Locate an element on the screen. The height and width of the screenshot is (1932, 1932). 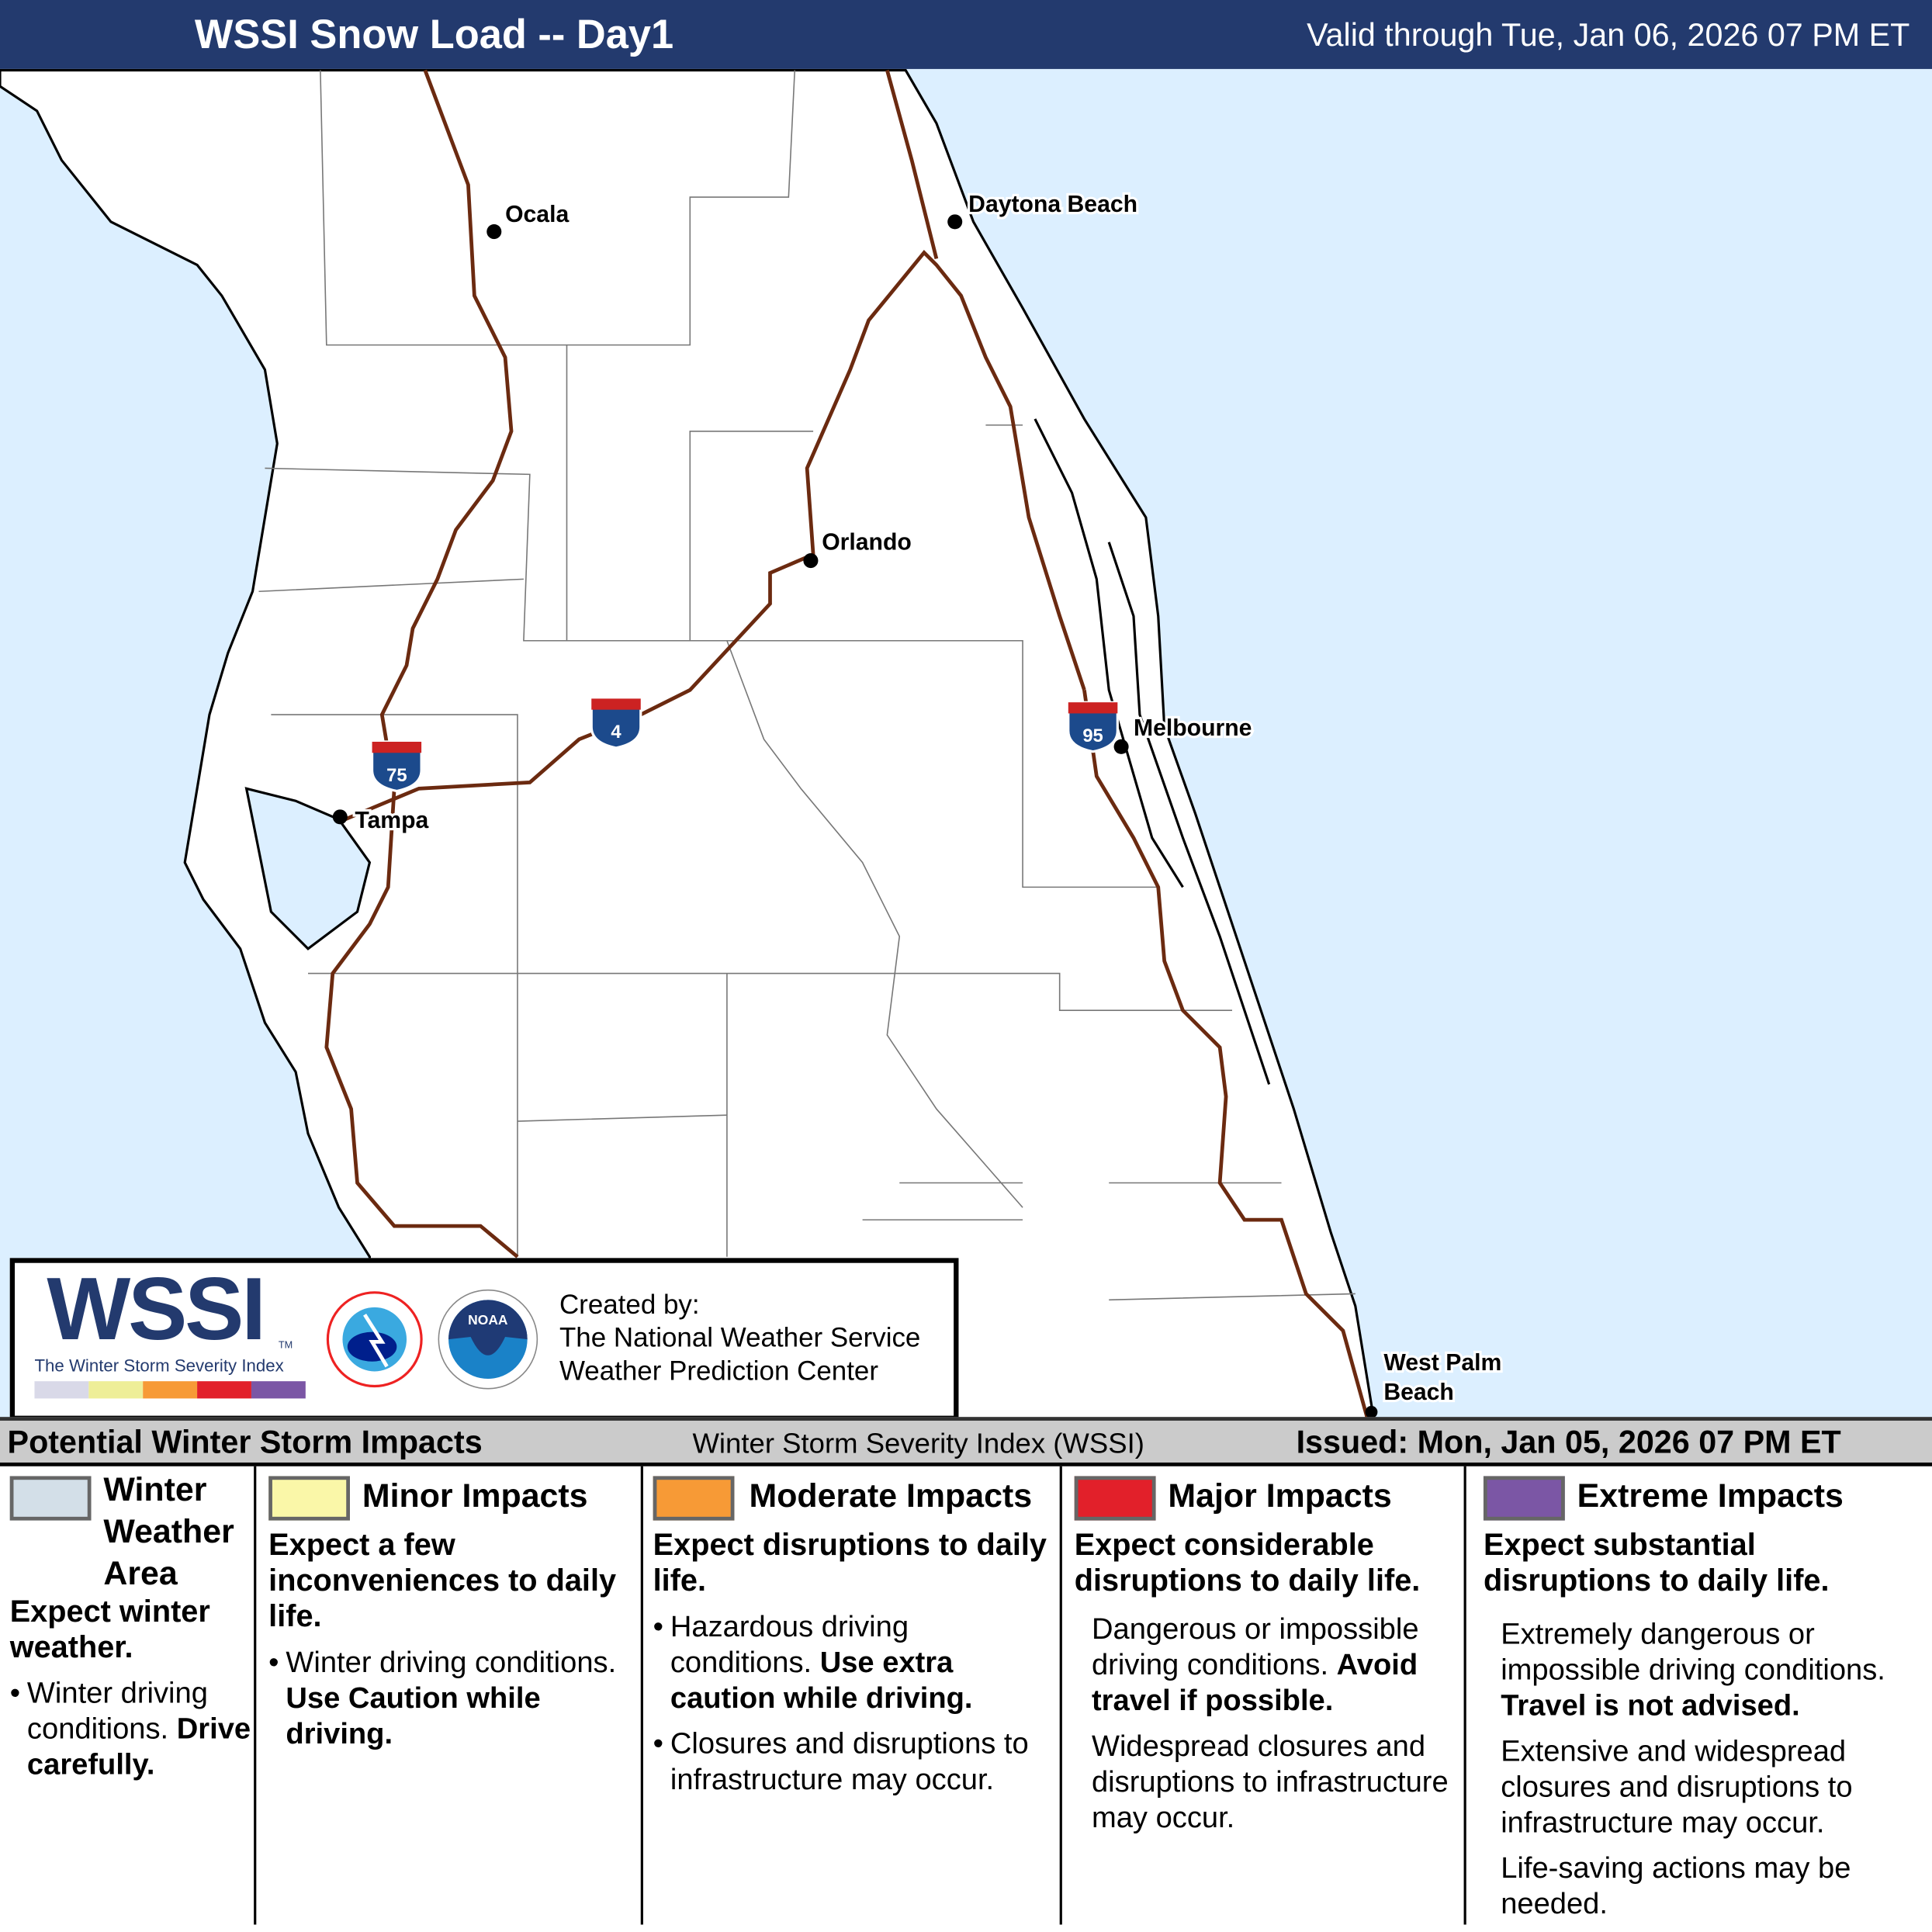
valid-time: Valid through Tue, Jan 06, 2026 07 PM ET is located at coordinates (1608, 35).